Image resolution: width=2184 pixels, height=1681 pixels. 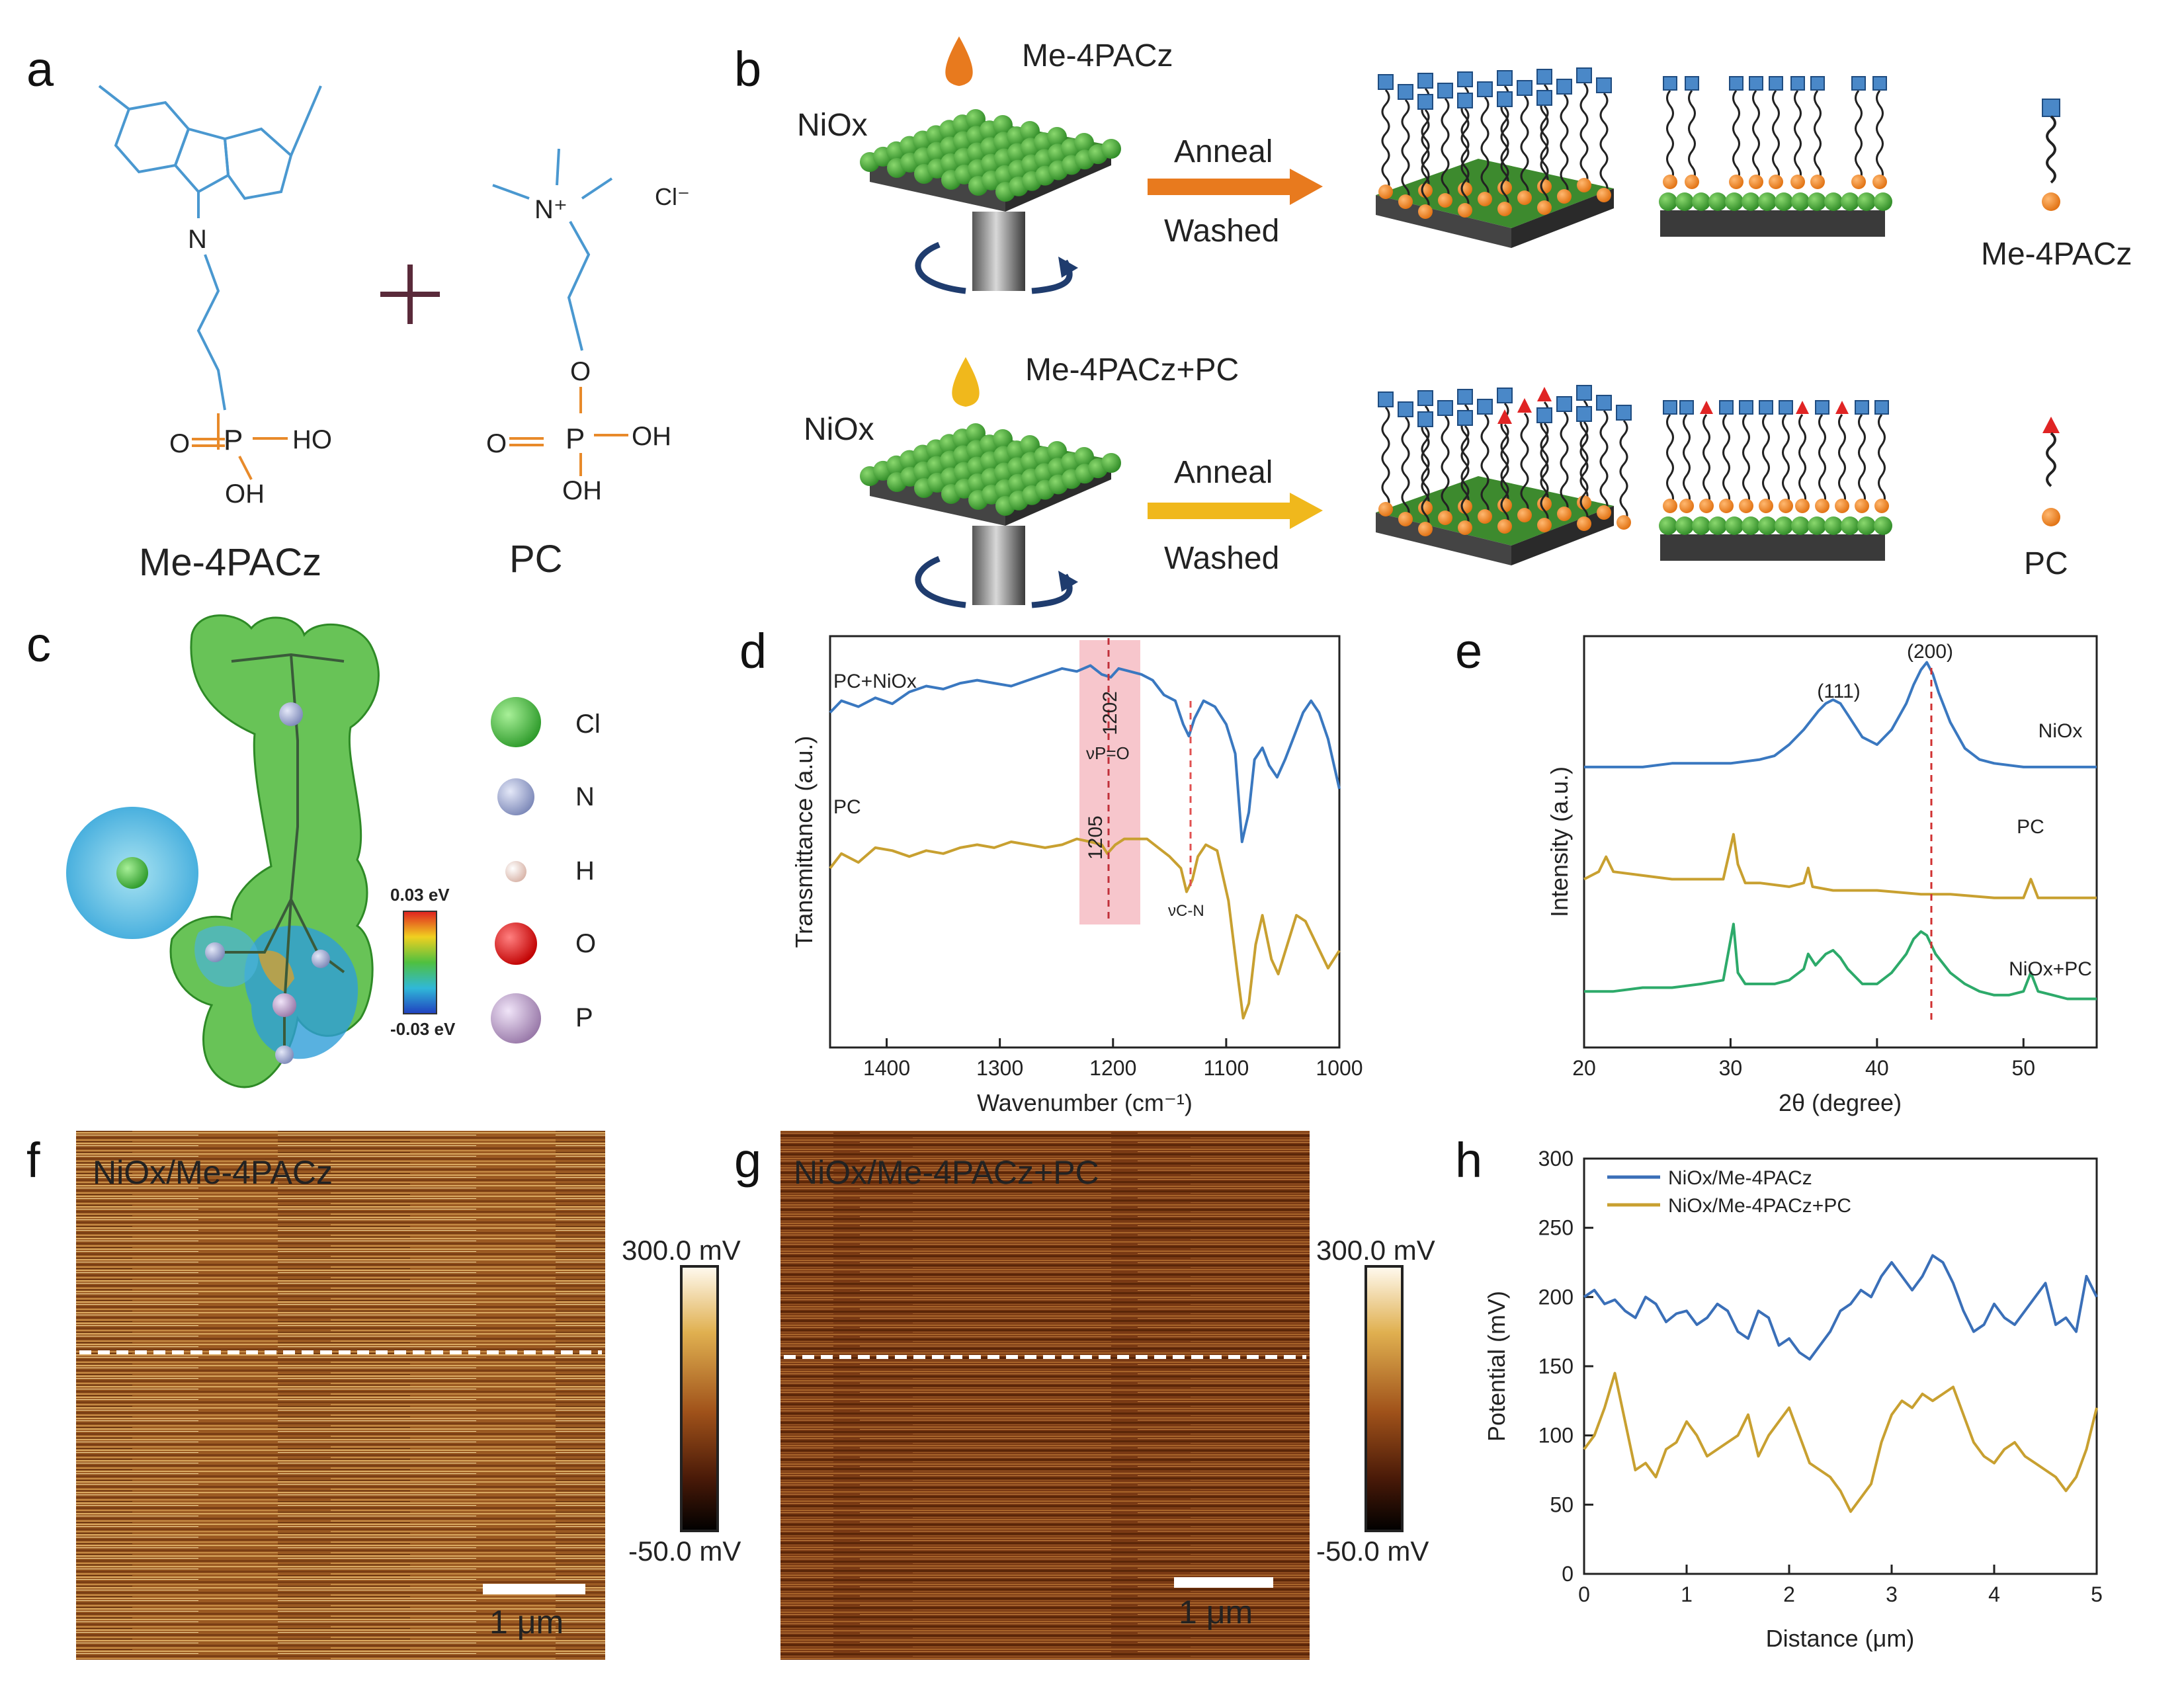 What do you see at coordinates (1729, 1192) in the screenshot?
I see `chart-h-legend: NiOx/Me-4PACz NiOx/Me-4PACz+PC` at bounding box center [1729, 1192].